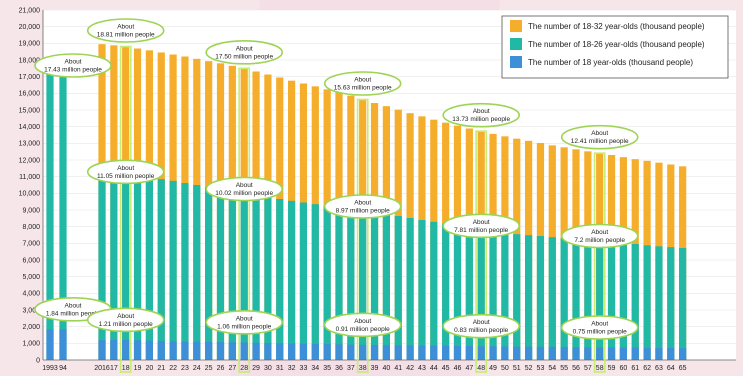  Describe the element at coordinates (30, 44) in the screenshot. I see `y-tick-label: 19,000` at that location.